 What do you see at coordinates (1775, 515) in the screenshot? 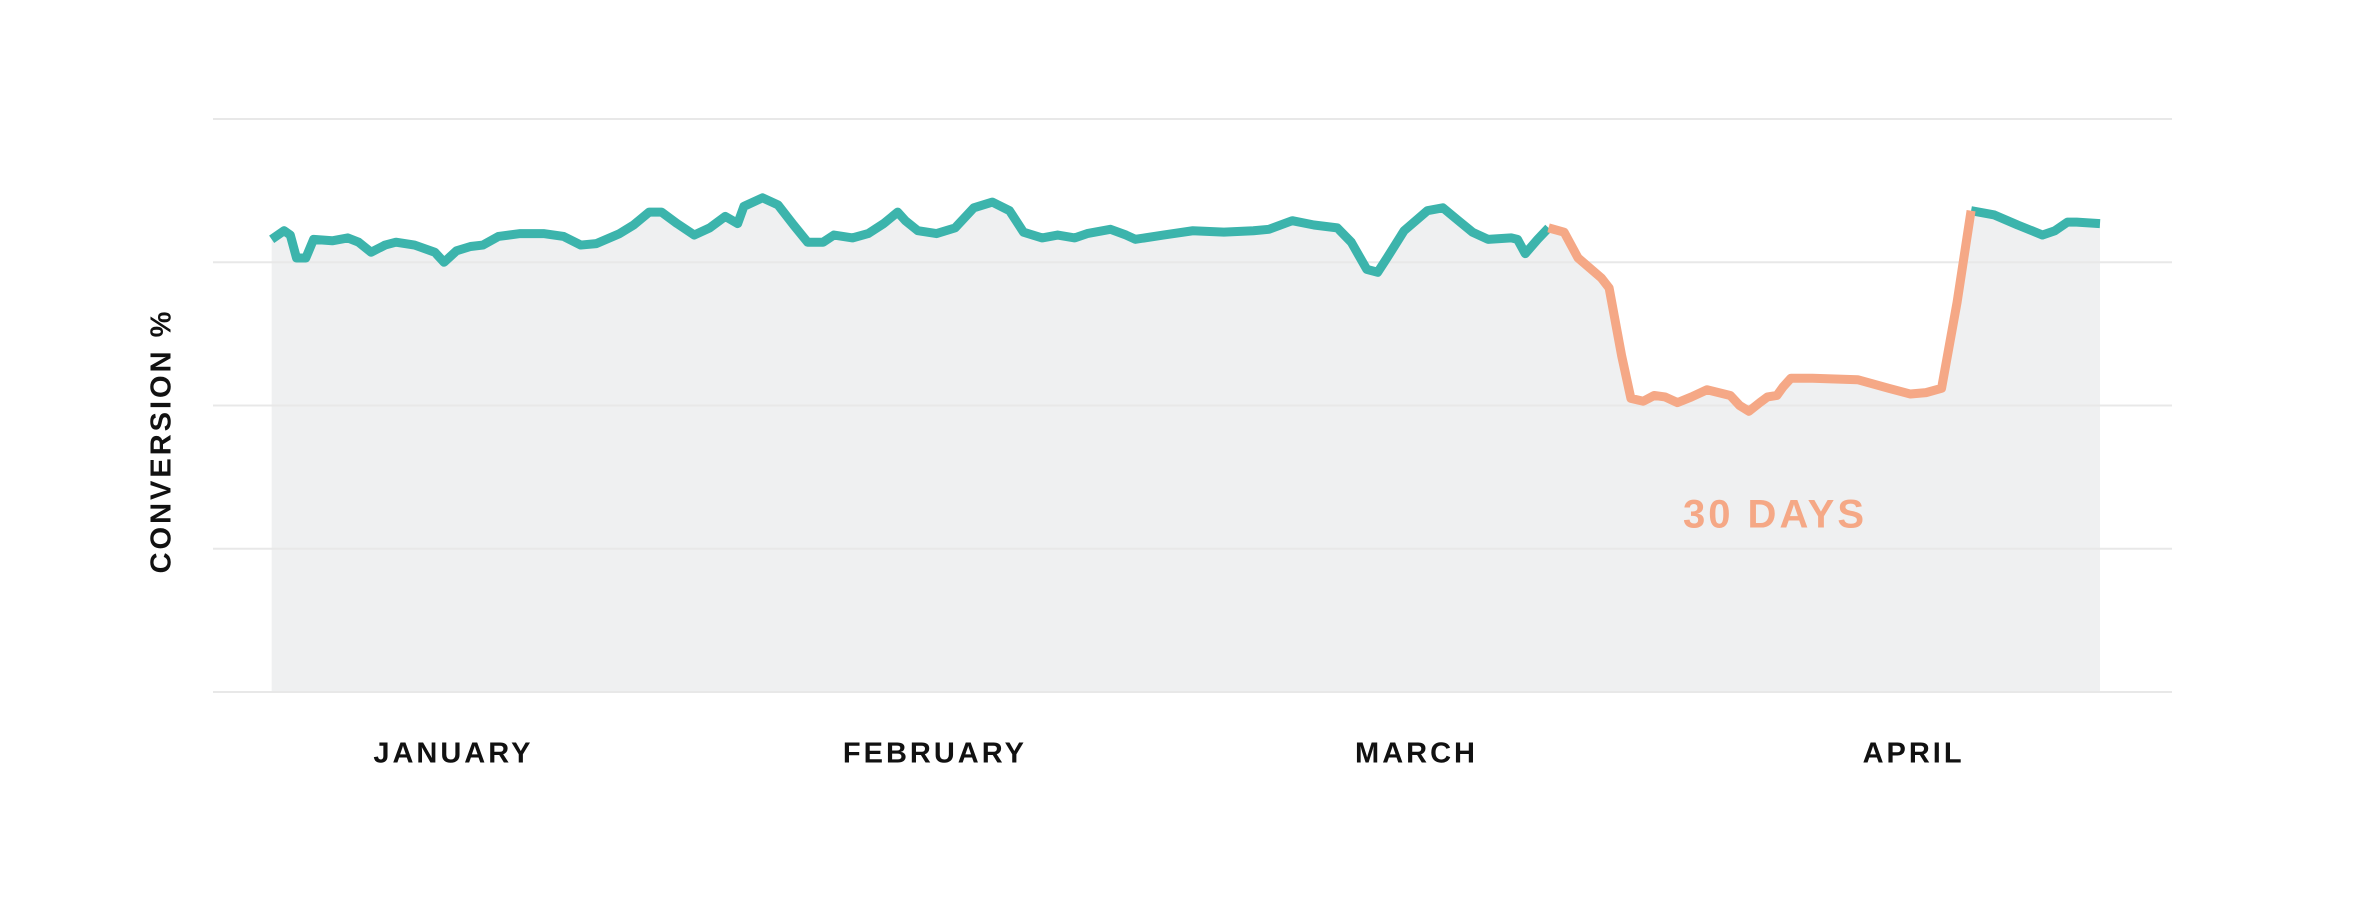
I see `annotation: 30 DAYS` at bounding box center [1775, 515].